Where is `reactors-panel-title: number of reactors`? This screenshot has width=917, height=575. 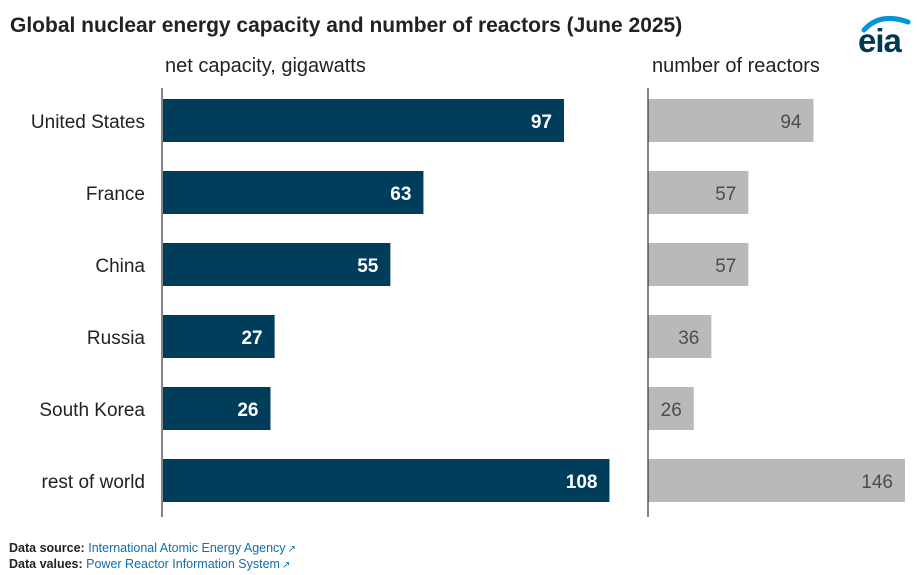 reactors-panel-title: number of reactors is located at coordinates (736, 66).